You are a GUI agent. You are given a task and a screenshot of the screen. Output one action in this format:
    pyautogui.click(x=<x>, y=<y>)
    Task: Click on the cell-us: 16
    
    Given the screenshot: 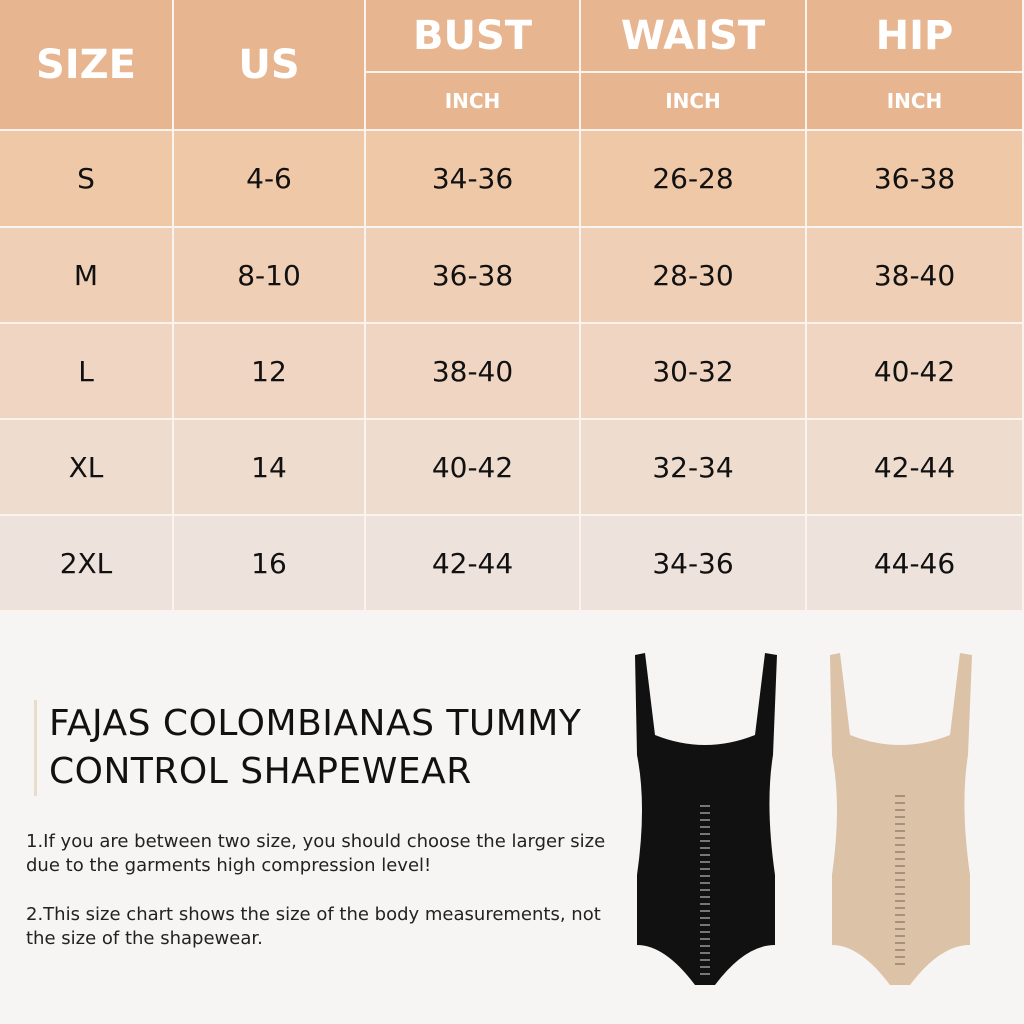 What is the action you would take?
    pyautogui.click(x=269, y=563)
    